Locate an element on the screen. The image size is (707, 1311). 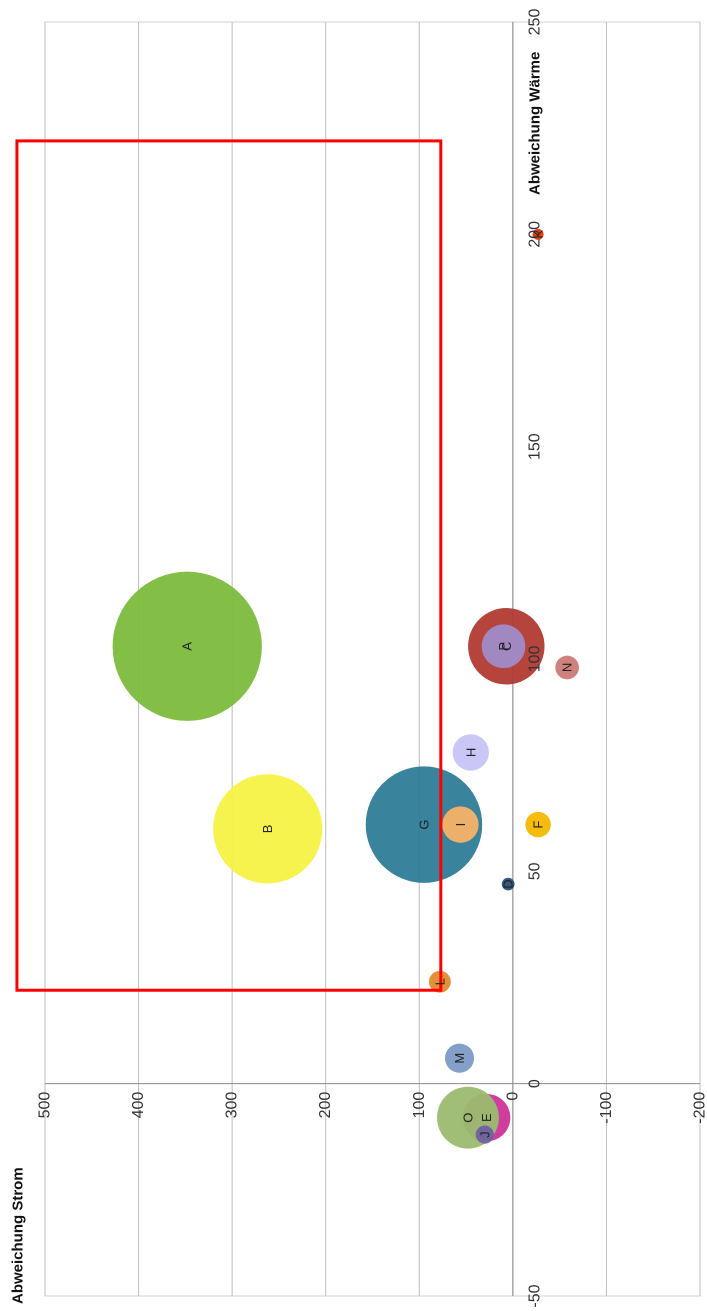
bubble-b is located at coordinates (268, 829).